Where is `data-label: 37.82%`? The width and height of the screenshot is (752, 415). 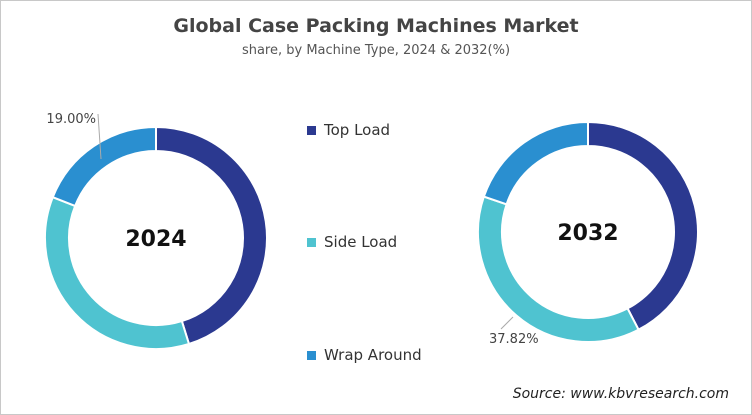 data-label: 37.82% is located at coordinates (514, 339).